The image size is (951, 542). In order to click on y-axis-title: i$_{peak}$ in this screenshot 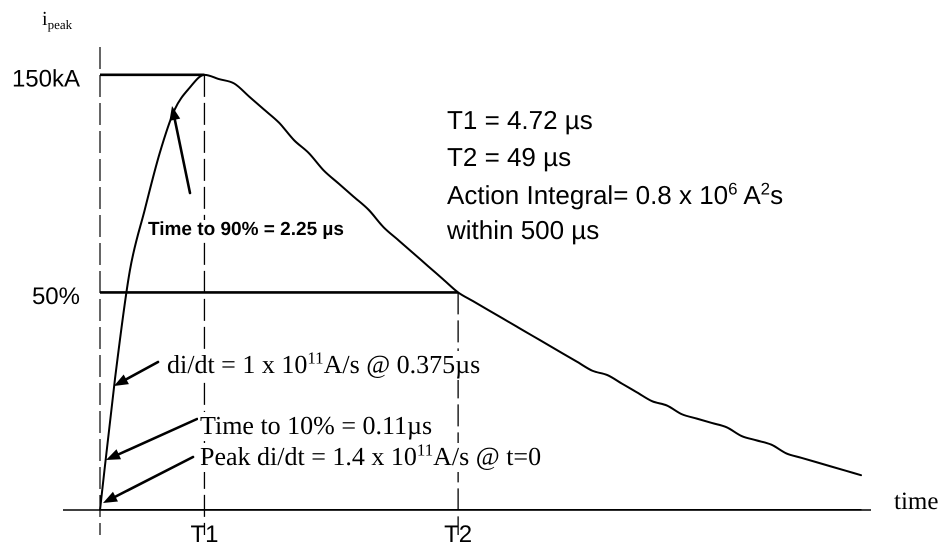, I will do `click(57, 20)`.